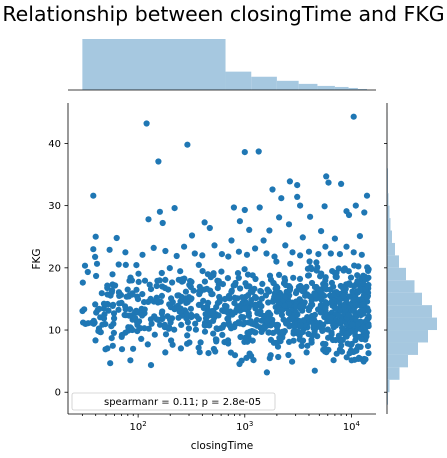 The height and width of the screenshot is (458, 447). Describe the element at coordinates (222, 446) in the screenshot. I see `x-axis-label: closingTime` at that location.